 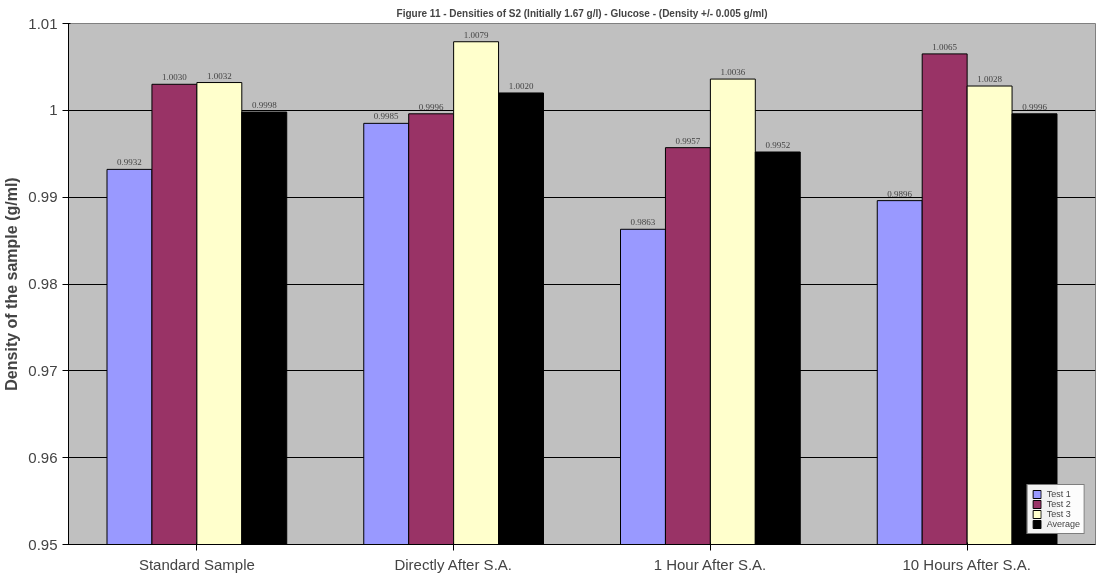 I want to click on x-tick-label: 10 Hours After S.A., so click(x=966, y=564).